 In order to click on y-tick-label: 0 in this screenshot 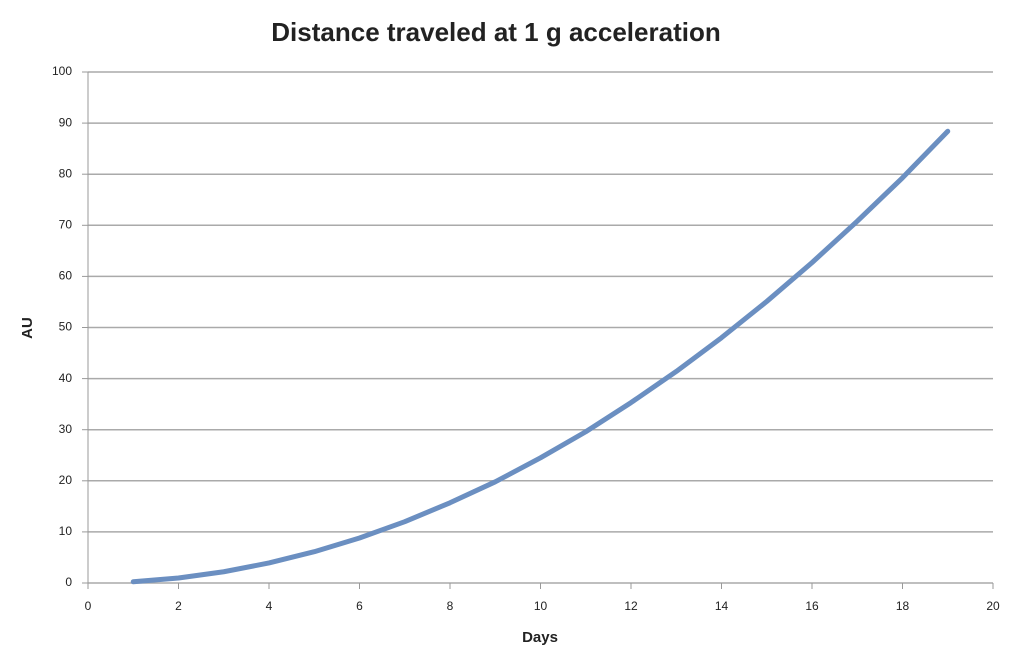, I will do `click(68, 582)`.